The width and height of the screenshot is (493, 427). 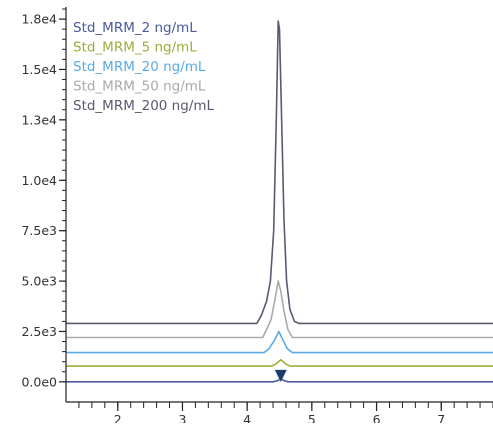 I want to click on x-tick-label: 6, so click(x=377, y=417).